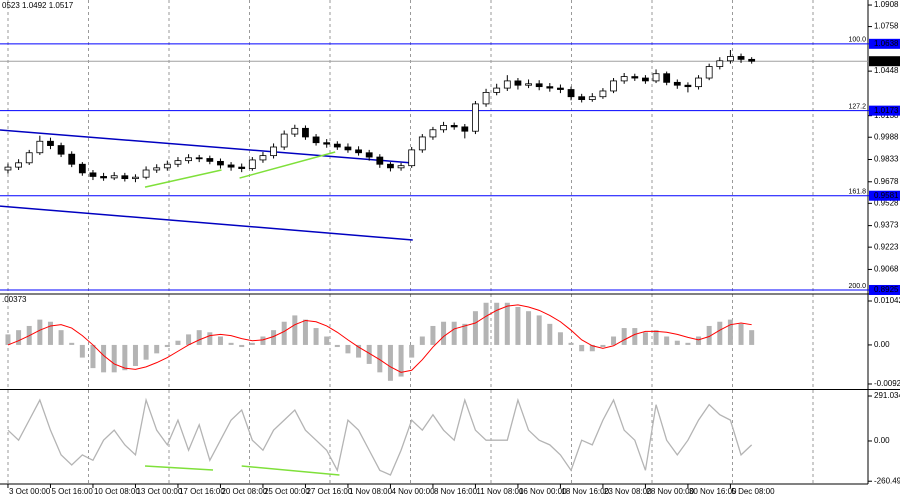 Image resolution: width=900 pixels, height=500 pixels. What do you see at coordinates (887, 395) in the screenshot?
I see `y-tick-label: 291.0346` at bounding box center [887, 395].